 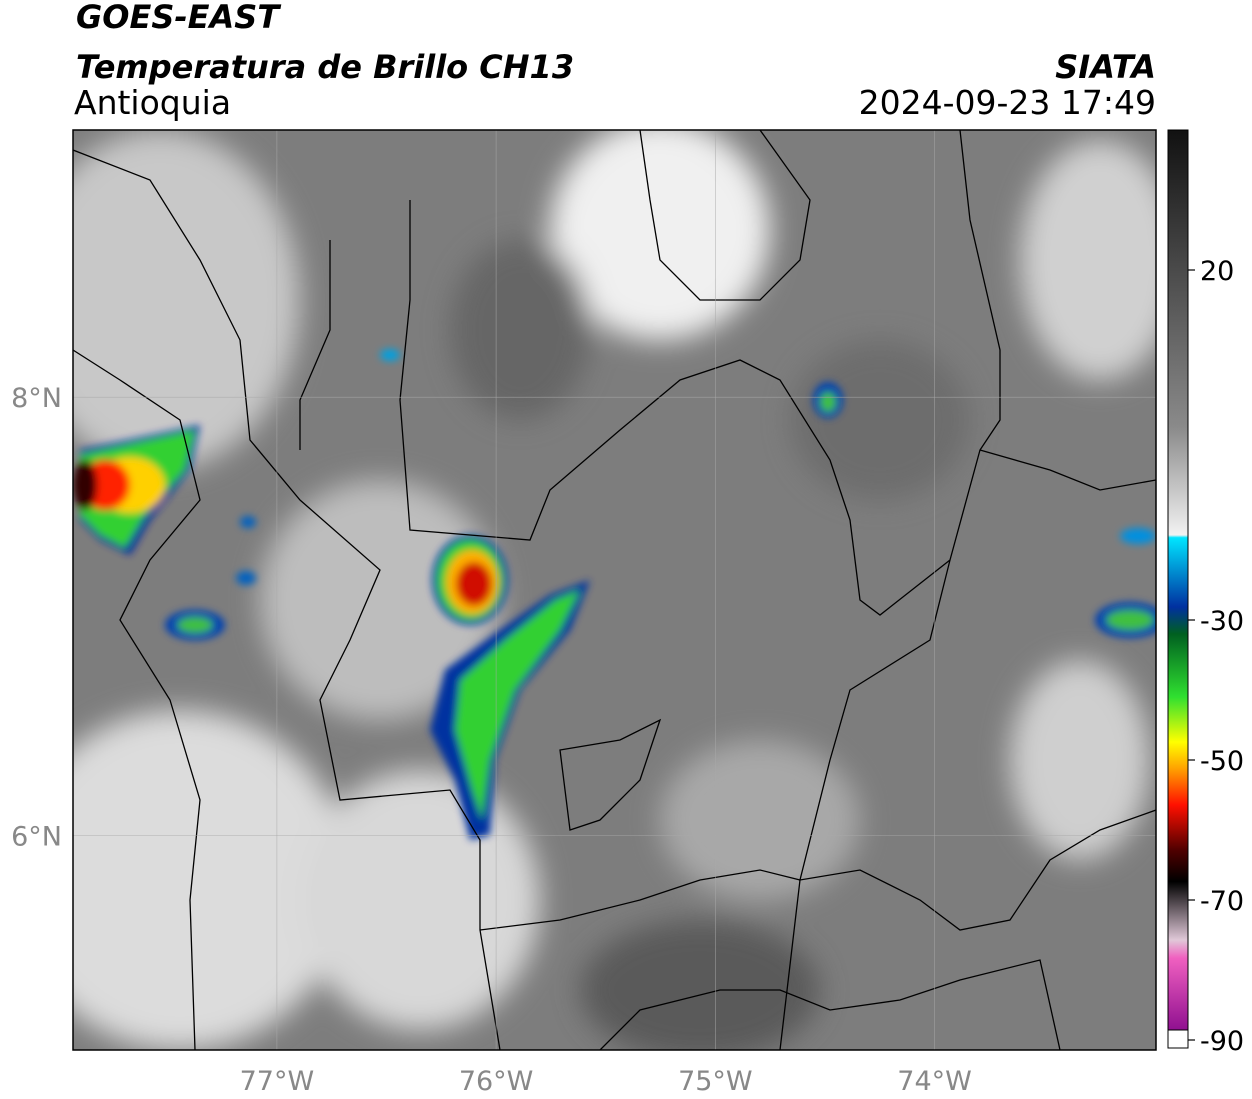 What do you see at coordinates (36, 398) in the screenshot?
I see `lat-tick-label: 8°N` at bounding box center [36, 398].